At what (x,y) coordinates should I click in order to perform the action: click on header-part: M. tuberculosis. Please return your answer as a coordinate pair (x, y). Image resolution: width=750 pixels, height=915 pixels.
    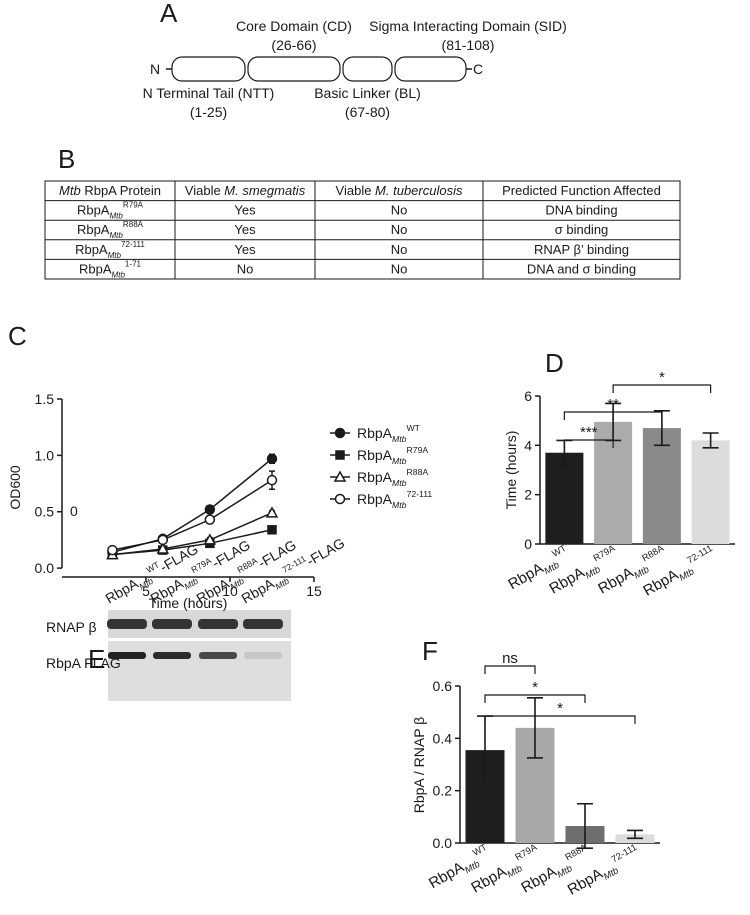
    Looking at the image, I should click on (419, 190).